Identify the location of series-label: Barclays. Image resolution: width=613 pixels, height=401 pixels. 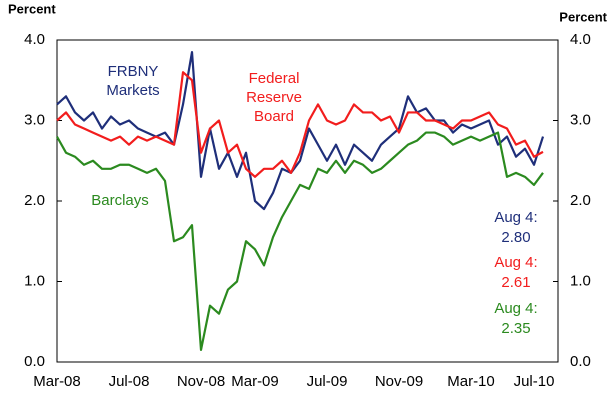
(120, 200).